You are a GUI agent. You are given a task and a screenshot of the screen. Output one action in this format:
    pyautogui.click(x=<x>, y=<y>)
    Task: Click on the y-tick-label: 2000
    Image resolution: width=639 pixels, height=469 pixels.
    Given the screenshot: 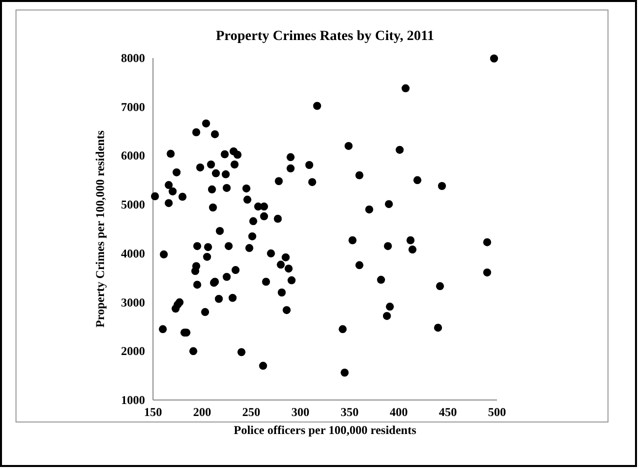 What is the action you would take?
    pyautogui.click(x=133, y=351)
    